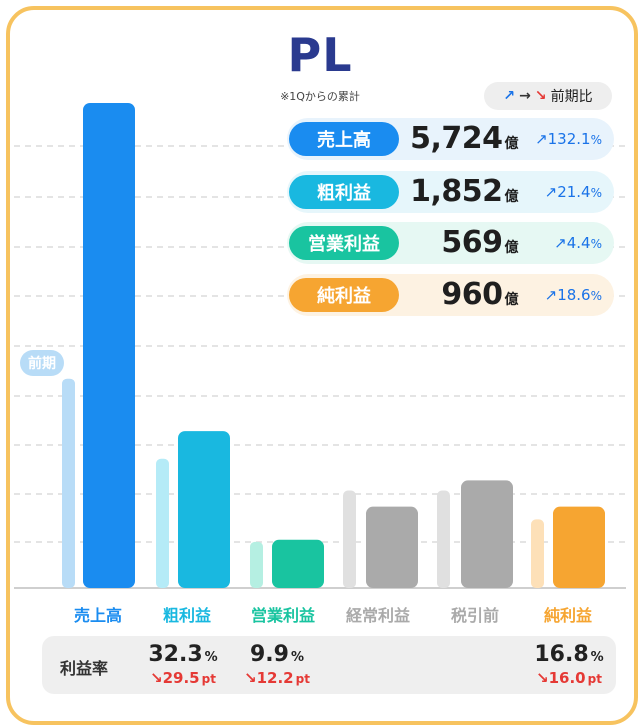 The height and width of the screenshot is (727, 640). Describe the element at coordinates (525, 96) in the screenshot. I see `arrow-right-icon: →` at that location.